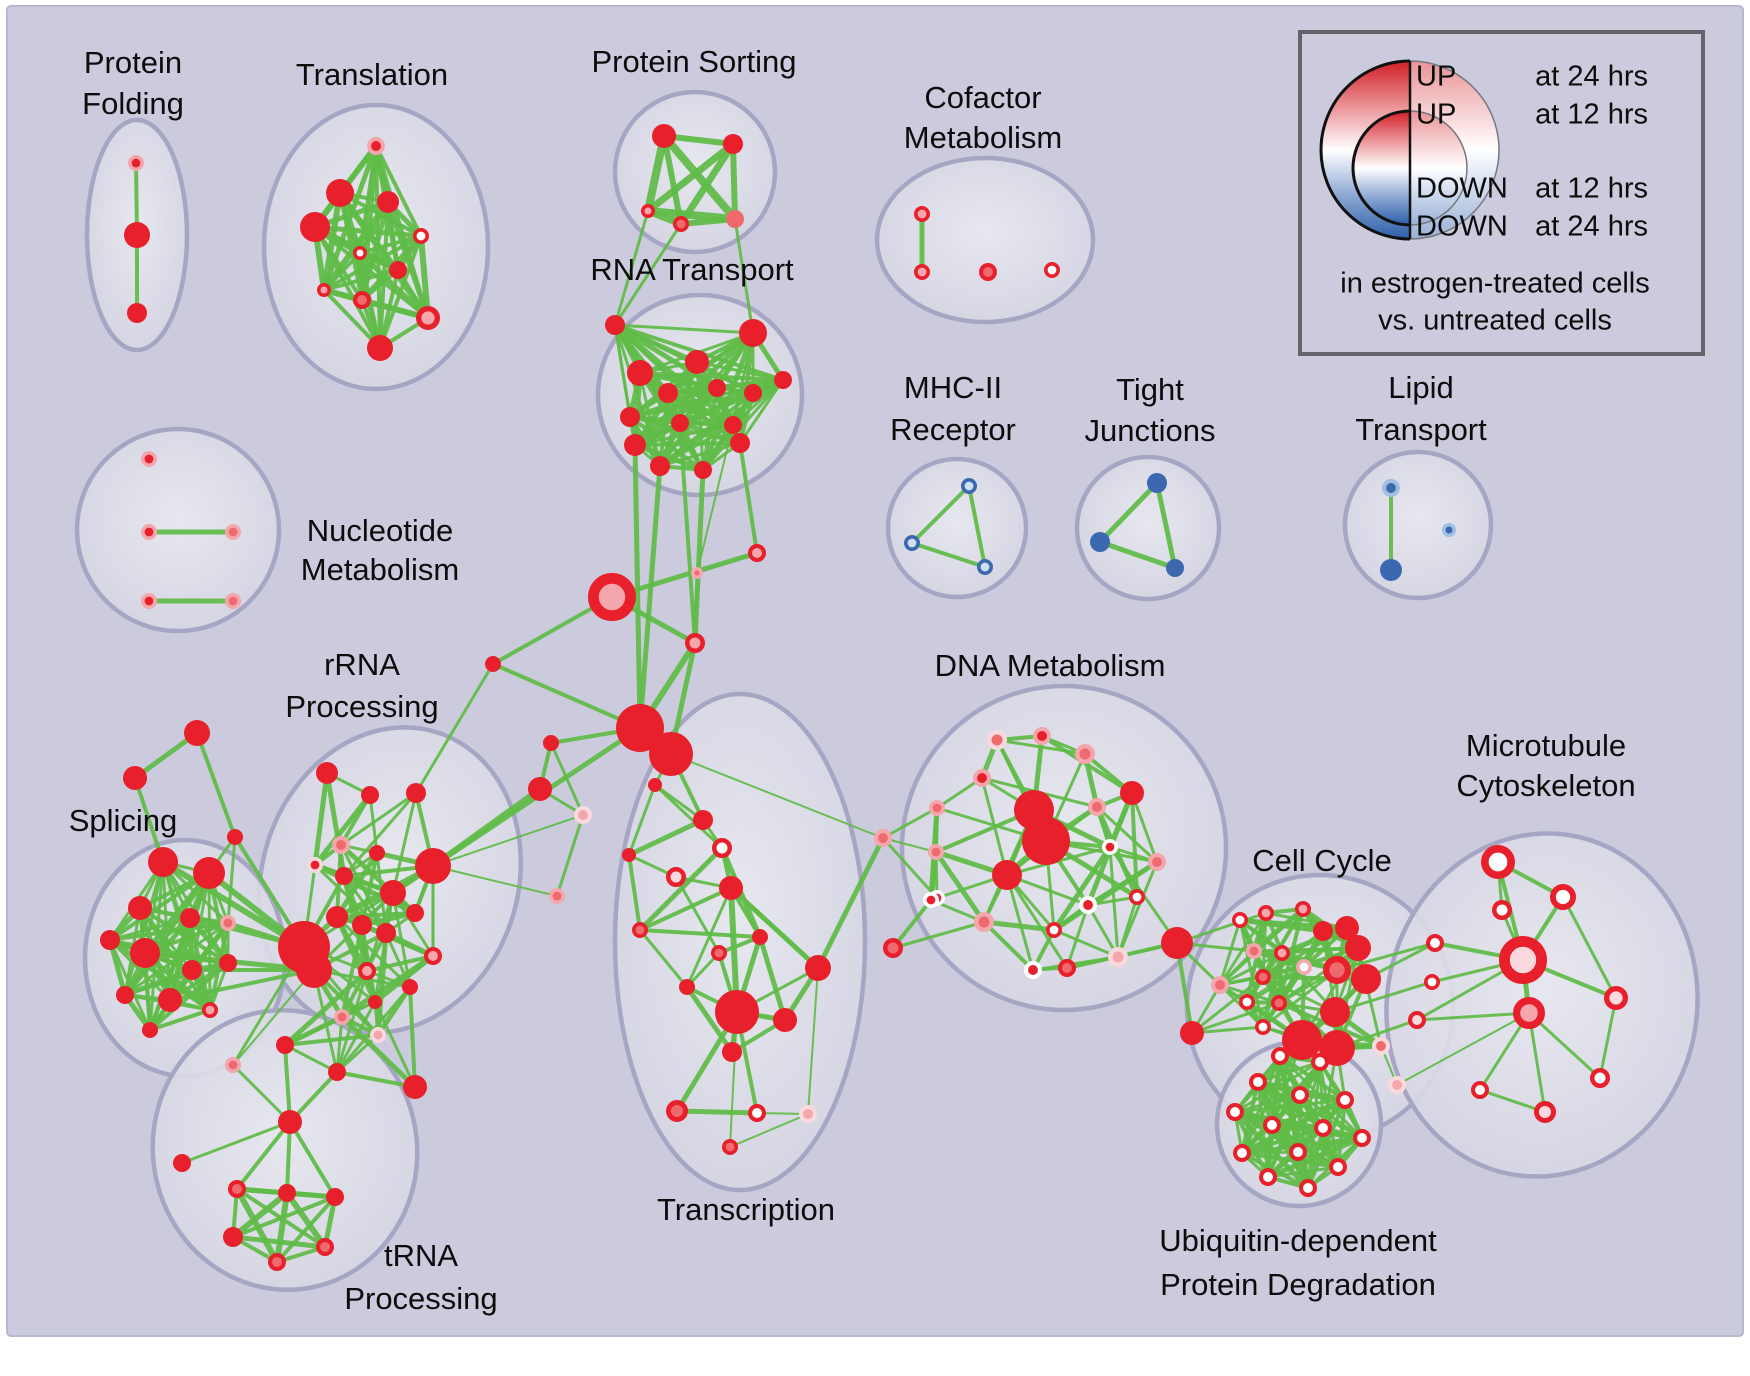 The width and height of the screenshot is (1750, 1376). I want to click on cluster-ellipse-cofactor-metabolism, so click(985, 240).